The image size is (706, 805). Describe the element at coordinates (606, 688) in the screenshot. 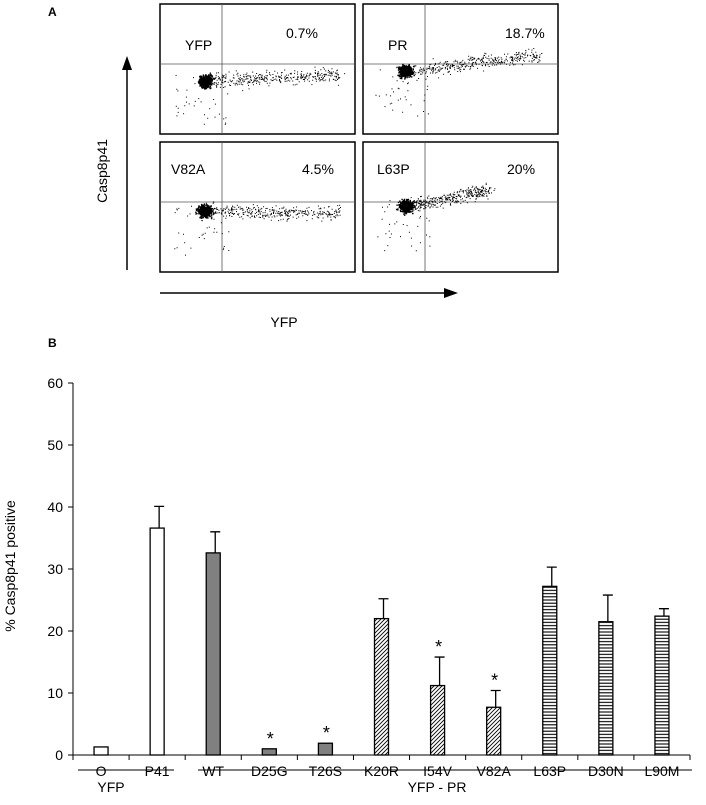

I see `bar-d30n` at that location.